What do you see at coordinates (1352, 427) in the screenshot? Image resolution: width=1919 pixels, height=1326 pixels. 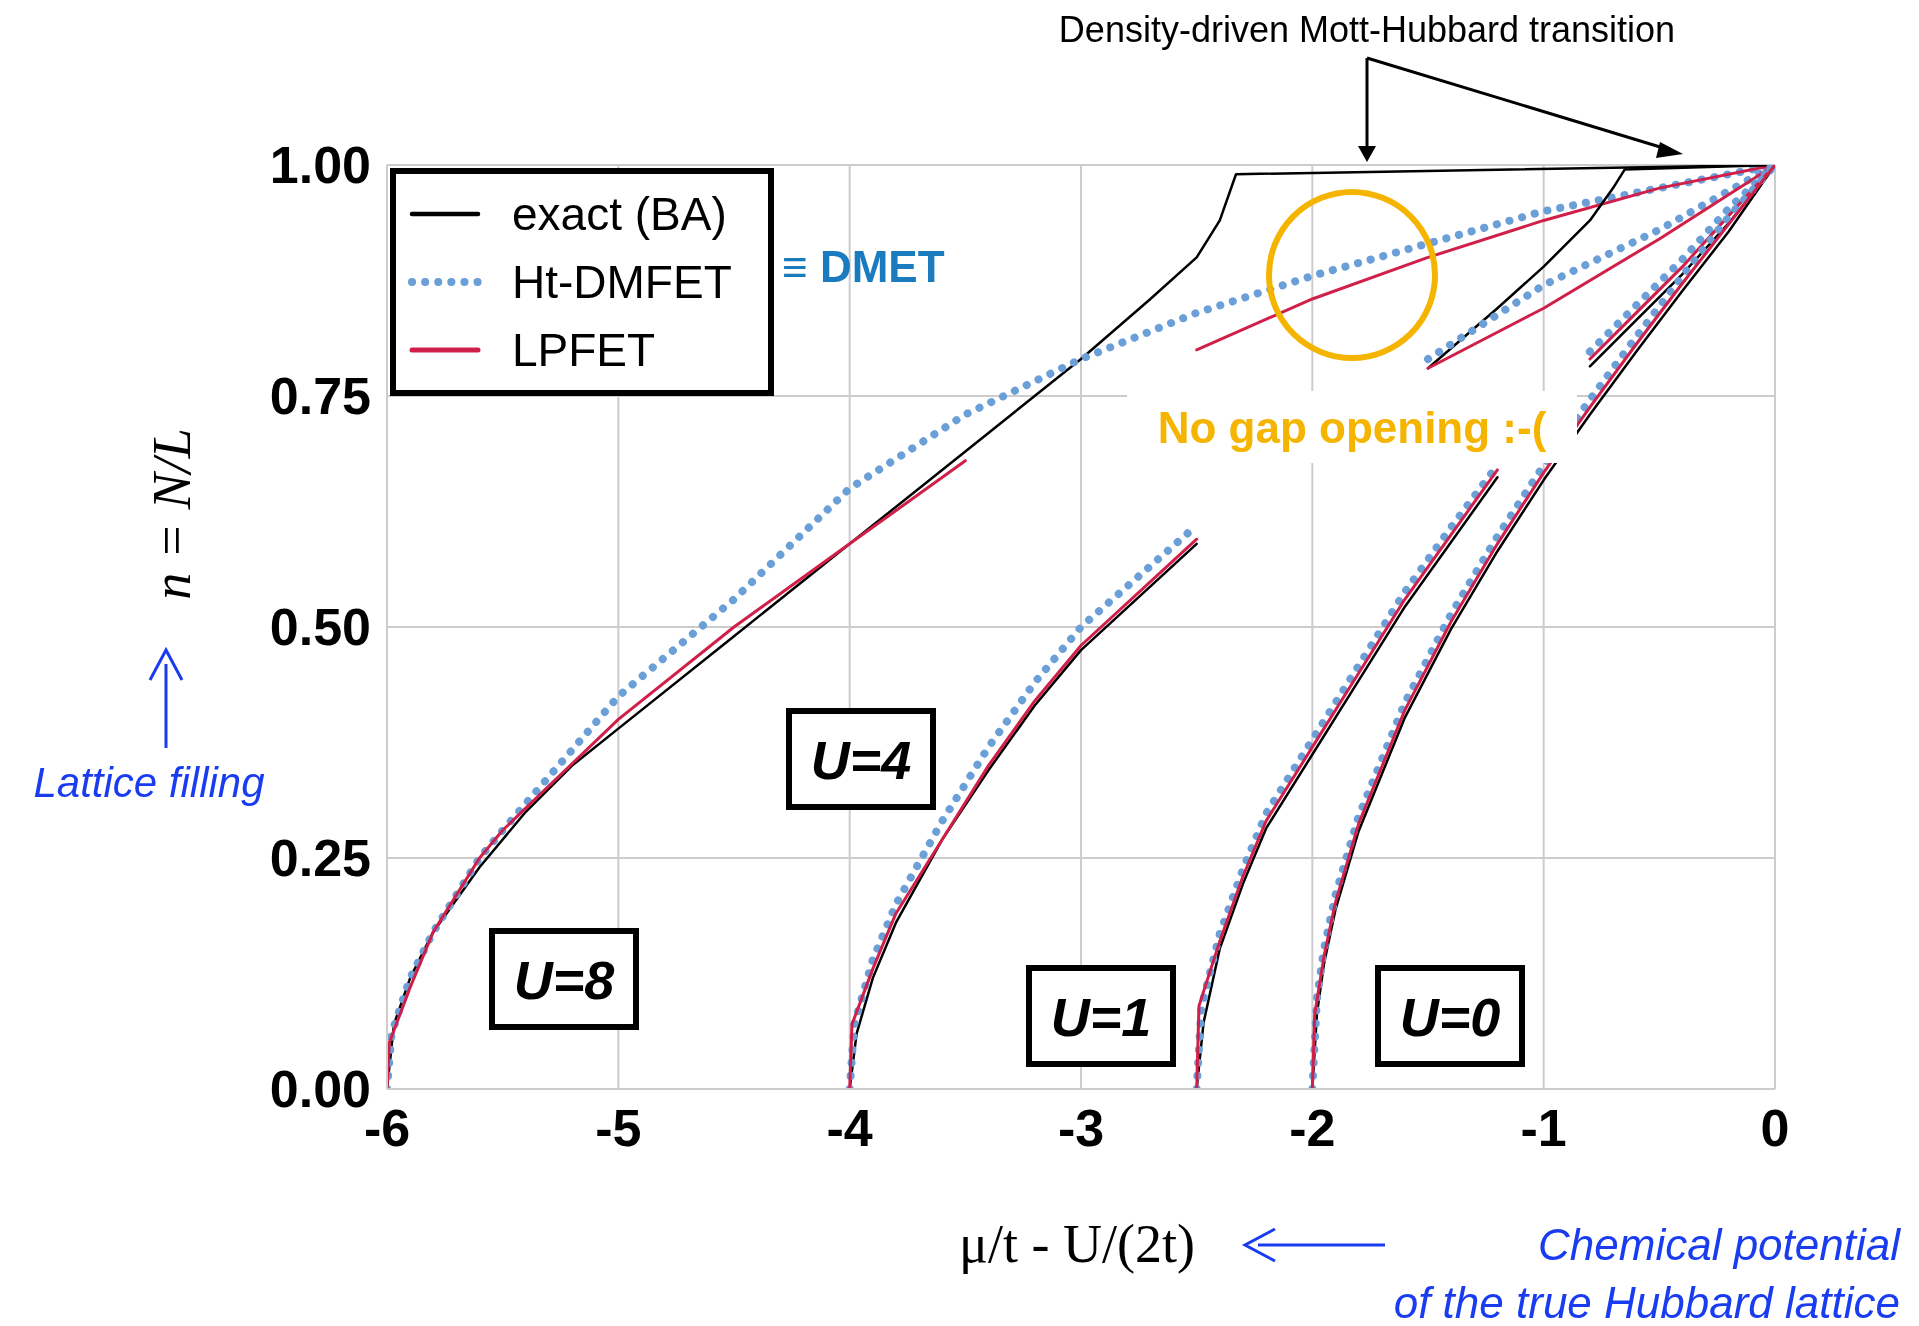 I see `annotation: No gap opening :-(` at bounding box center [1352, 427].